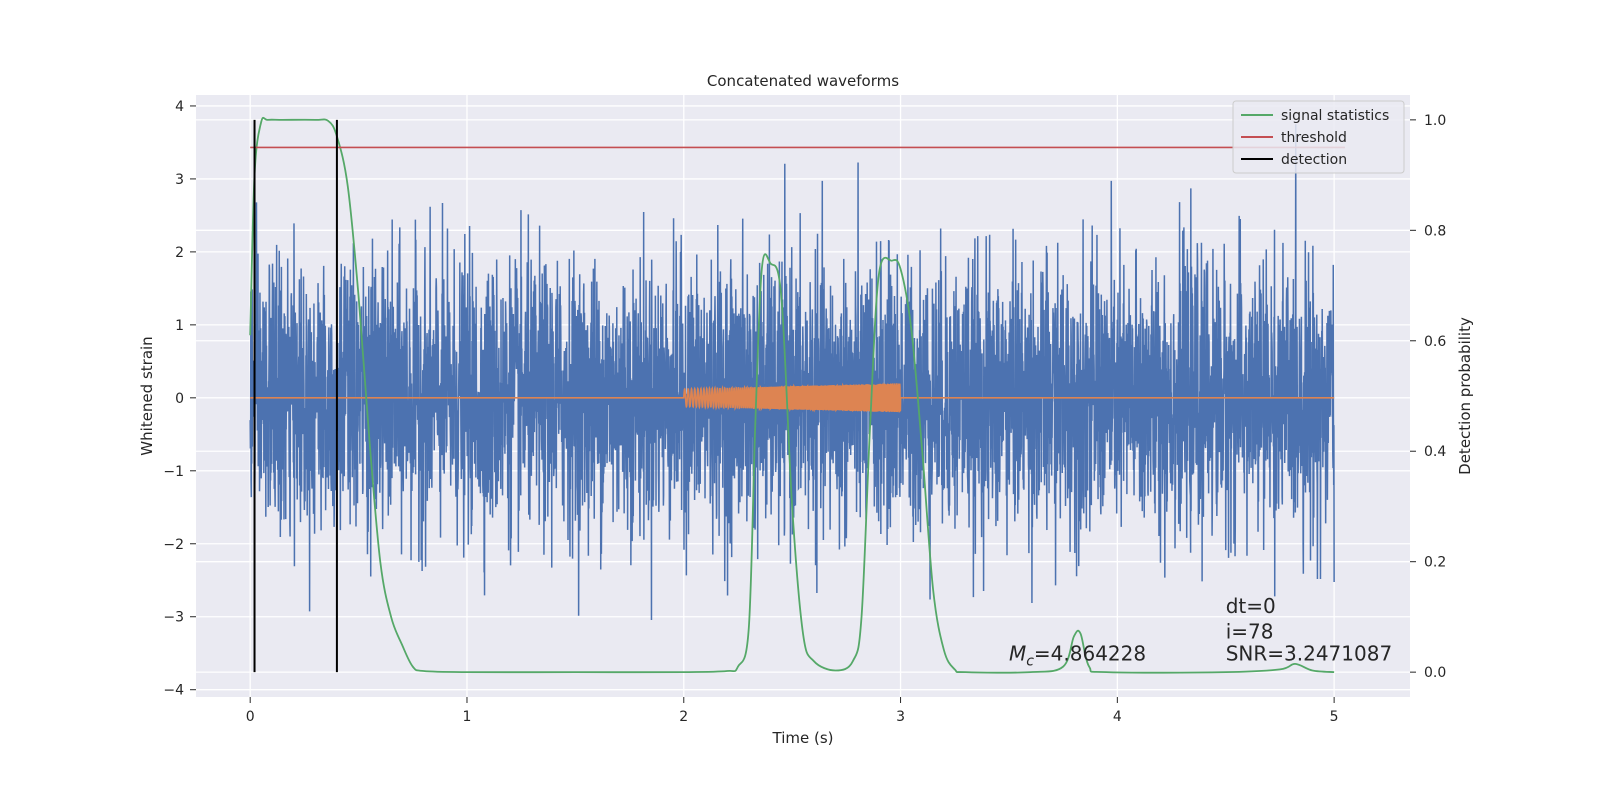  What do you see at coordinates (173, 618) in the screenshot?
I see `y-tick-label: −3` at bounding box center [173, 618].